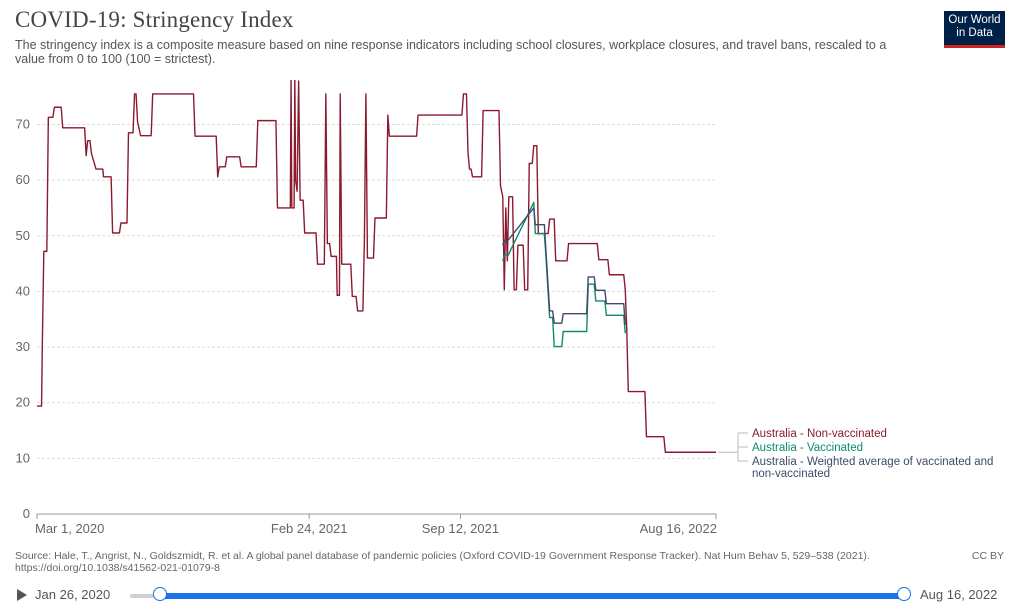  I want to click on y-axis-ticks: 0 10 20 30 40 50 60 70, so click(23, 319).